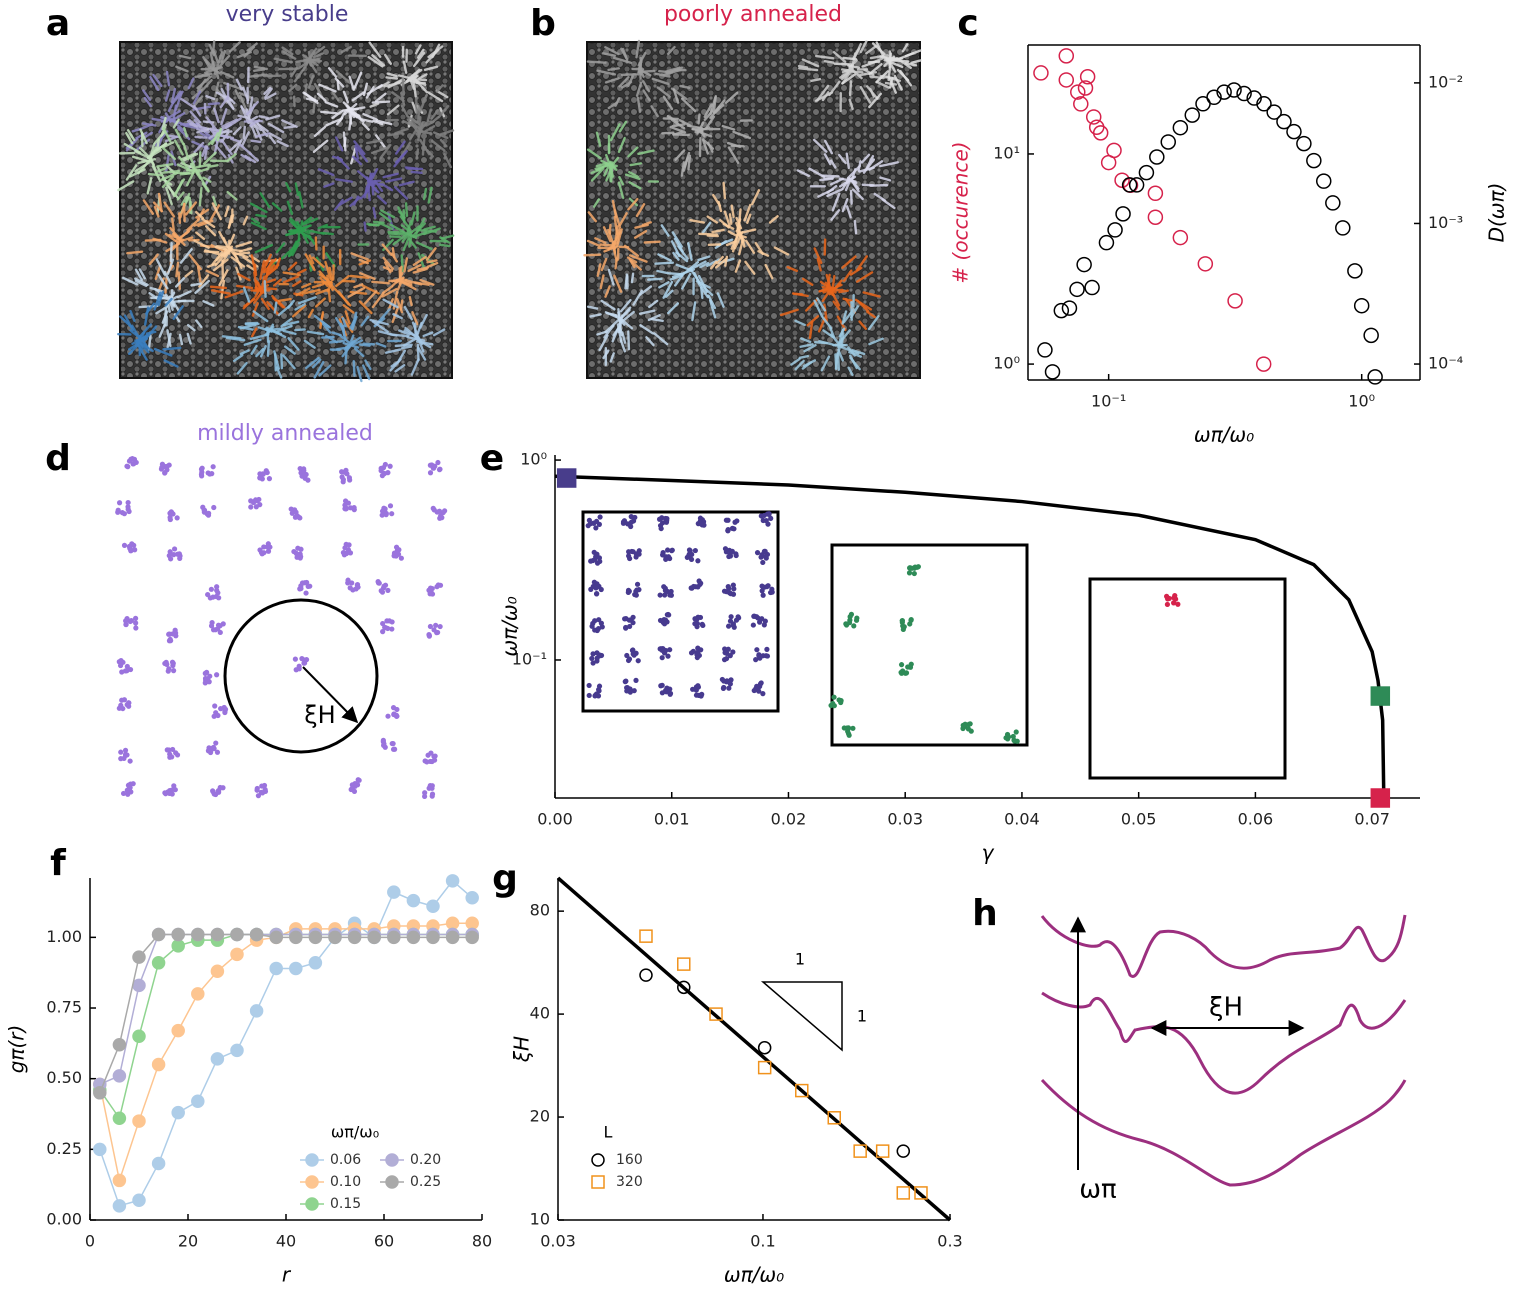  What do you see at coordinates (64, 1148) in the screenshot?
I see `y-tick-label: 0.25` at bounding box center [64, 1148].